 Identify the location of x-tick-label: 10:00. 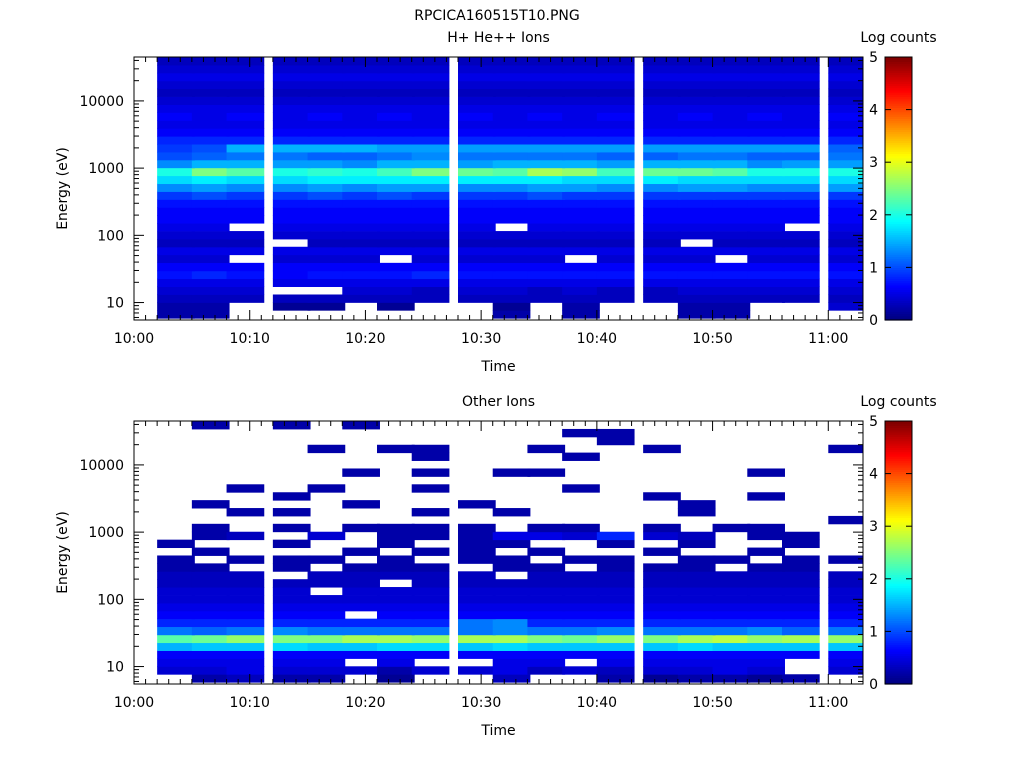
(134, 703).